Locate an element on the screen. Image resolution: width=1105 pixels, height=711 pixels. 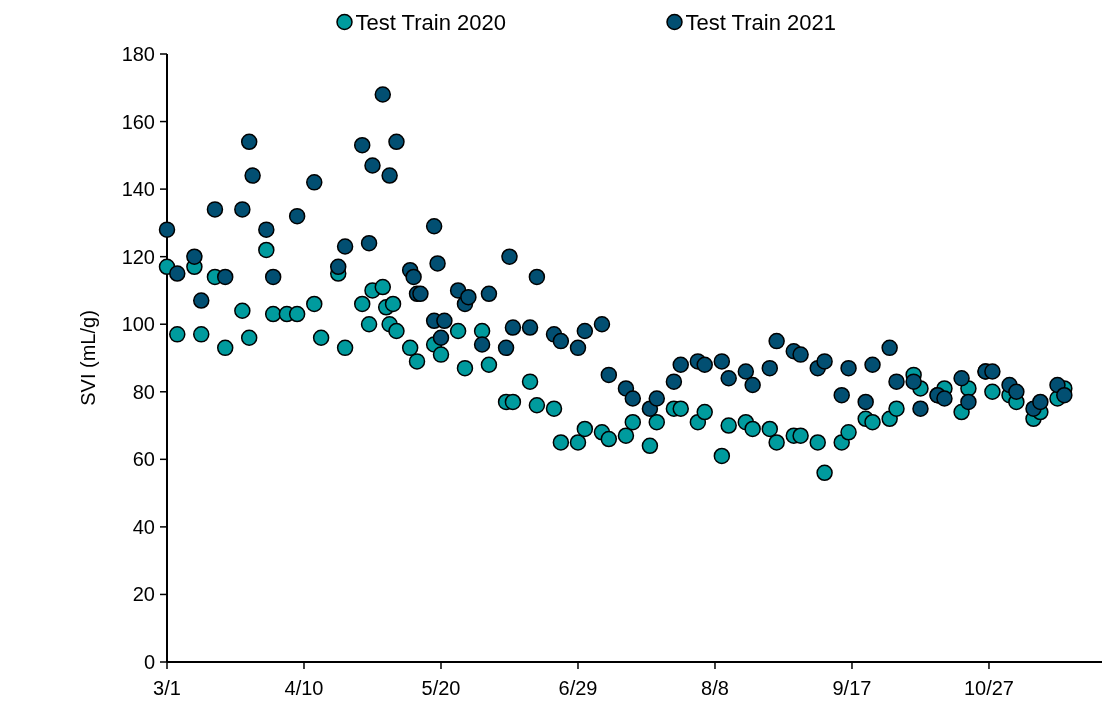
x-tick-label: 3/1 is located at coordinates (167, 688).